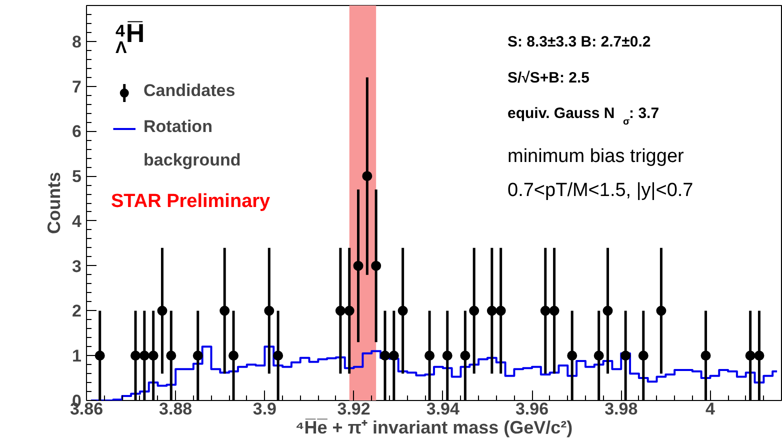 The image size is (782, 447). What do you see at coordinates (579, 41) in the screenshot?
I see `annotation: S: 8.3±3.3 B: 2.7±0.2` at bounding box center [579, 41].